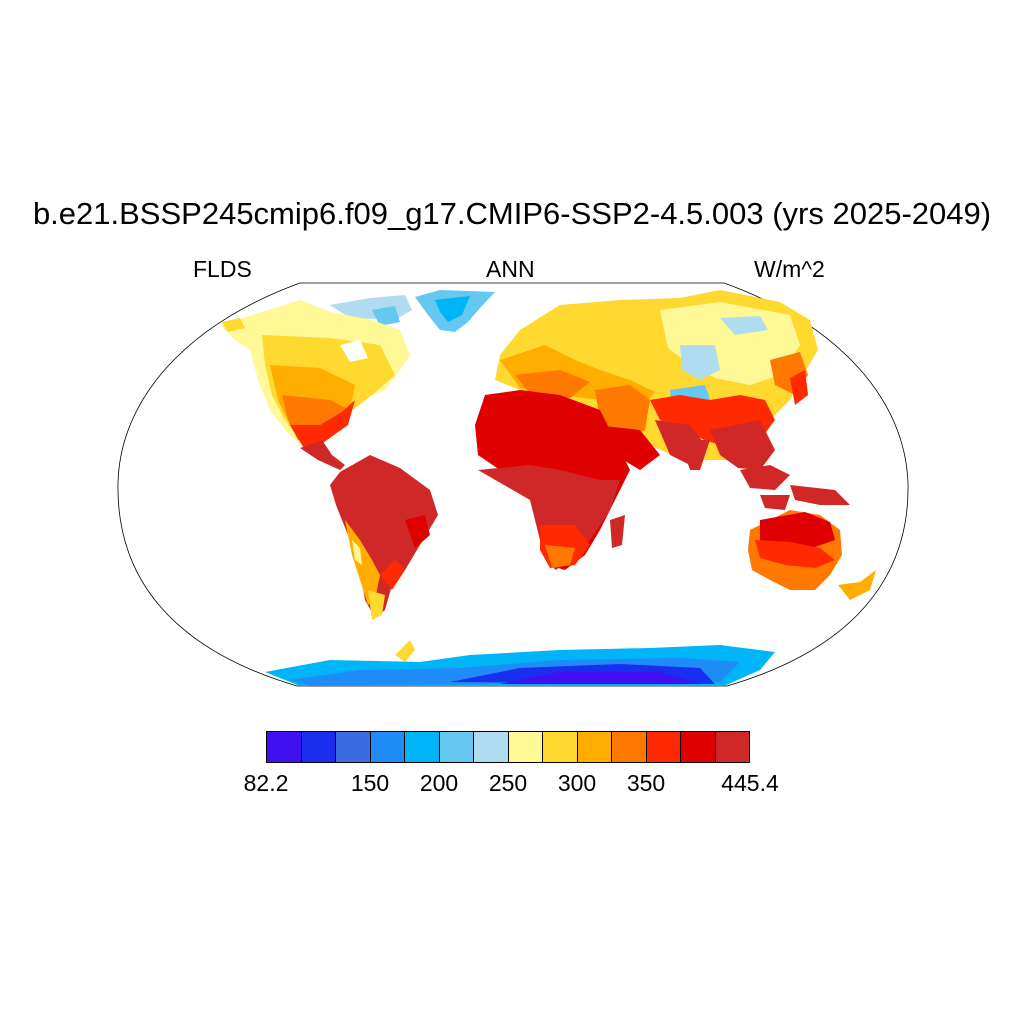 This screenshot has height=1024, width=1024. What do you see at coordinates (266, 783) in the screenshot?
I see `colorbar-tick-label: 82.2` at bounding box center [266, 783].